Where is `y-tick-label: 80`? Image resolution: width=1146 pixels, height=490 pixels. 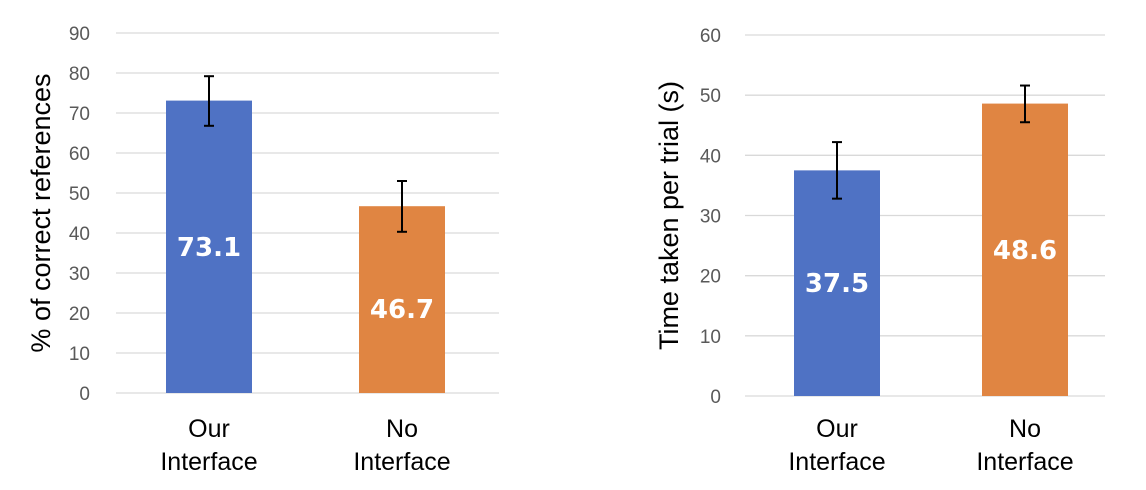
y-tick-label: 80 is located at coordinates (79, 74).